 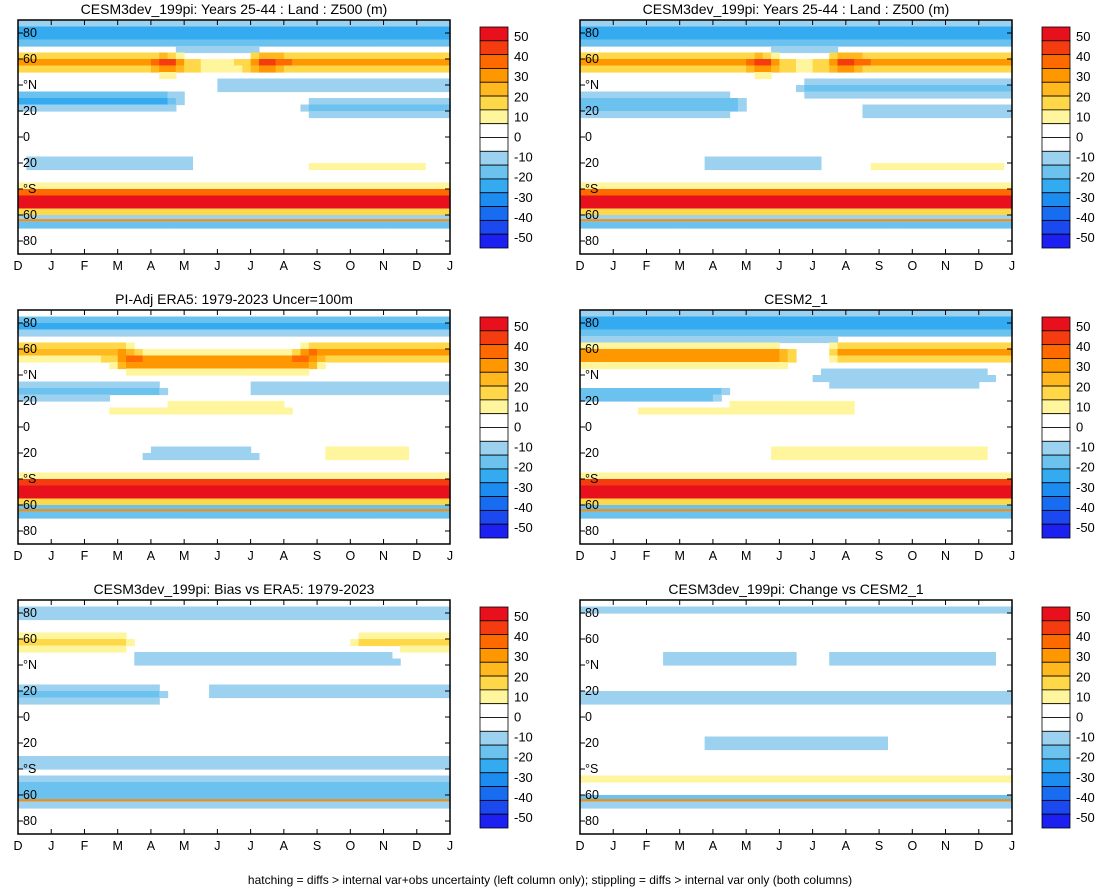 What do you see at coordinates (284, 266) in the screenshot?
I see `x-tick-label: A` at bounding box center [284, 266].